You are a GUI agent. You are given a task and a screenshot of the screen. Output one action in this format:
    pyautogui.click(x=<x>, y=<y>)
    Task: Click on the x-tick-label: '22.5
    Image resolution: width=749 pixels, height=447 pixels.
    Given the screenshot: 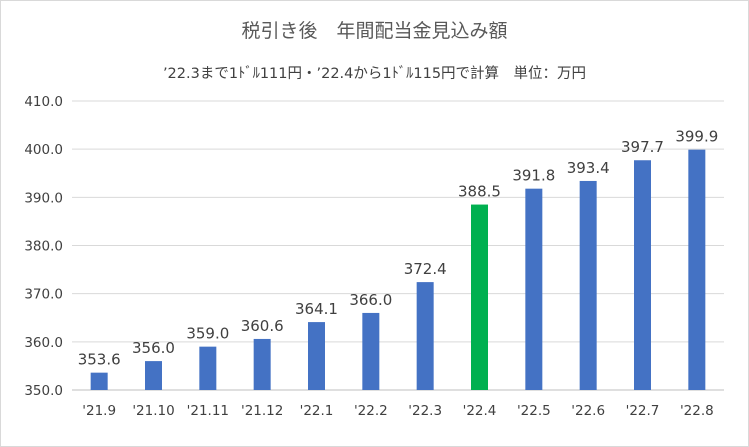 What is the action you would take?
    pyautogui.click(x=534, y=411)
    